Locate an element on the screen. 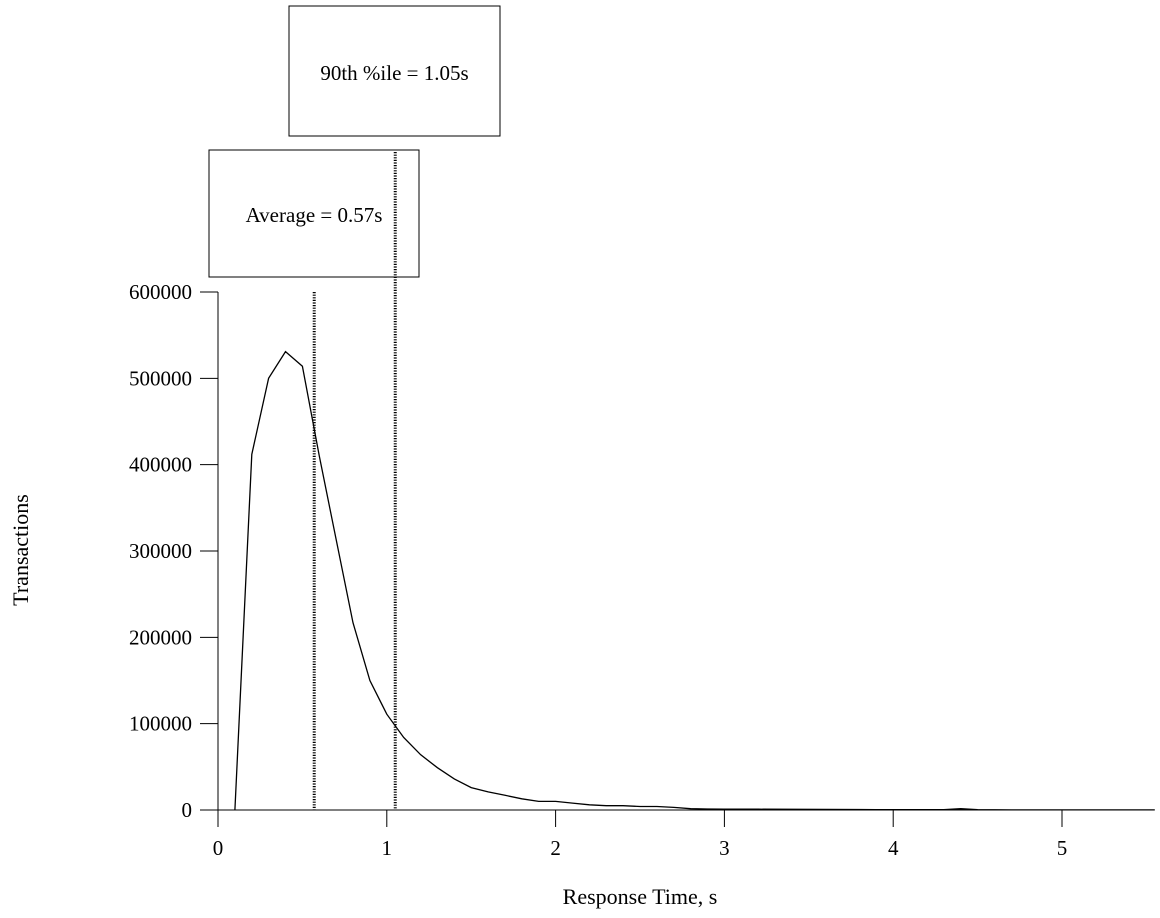 The width and height of the screenshot is (1160, 918). y-tick-label: 500000 is located at coordinates (160, 378).